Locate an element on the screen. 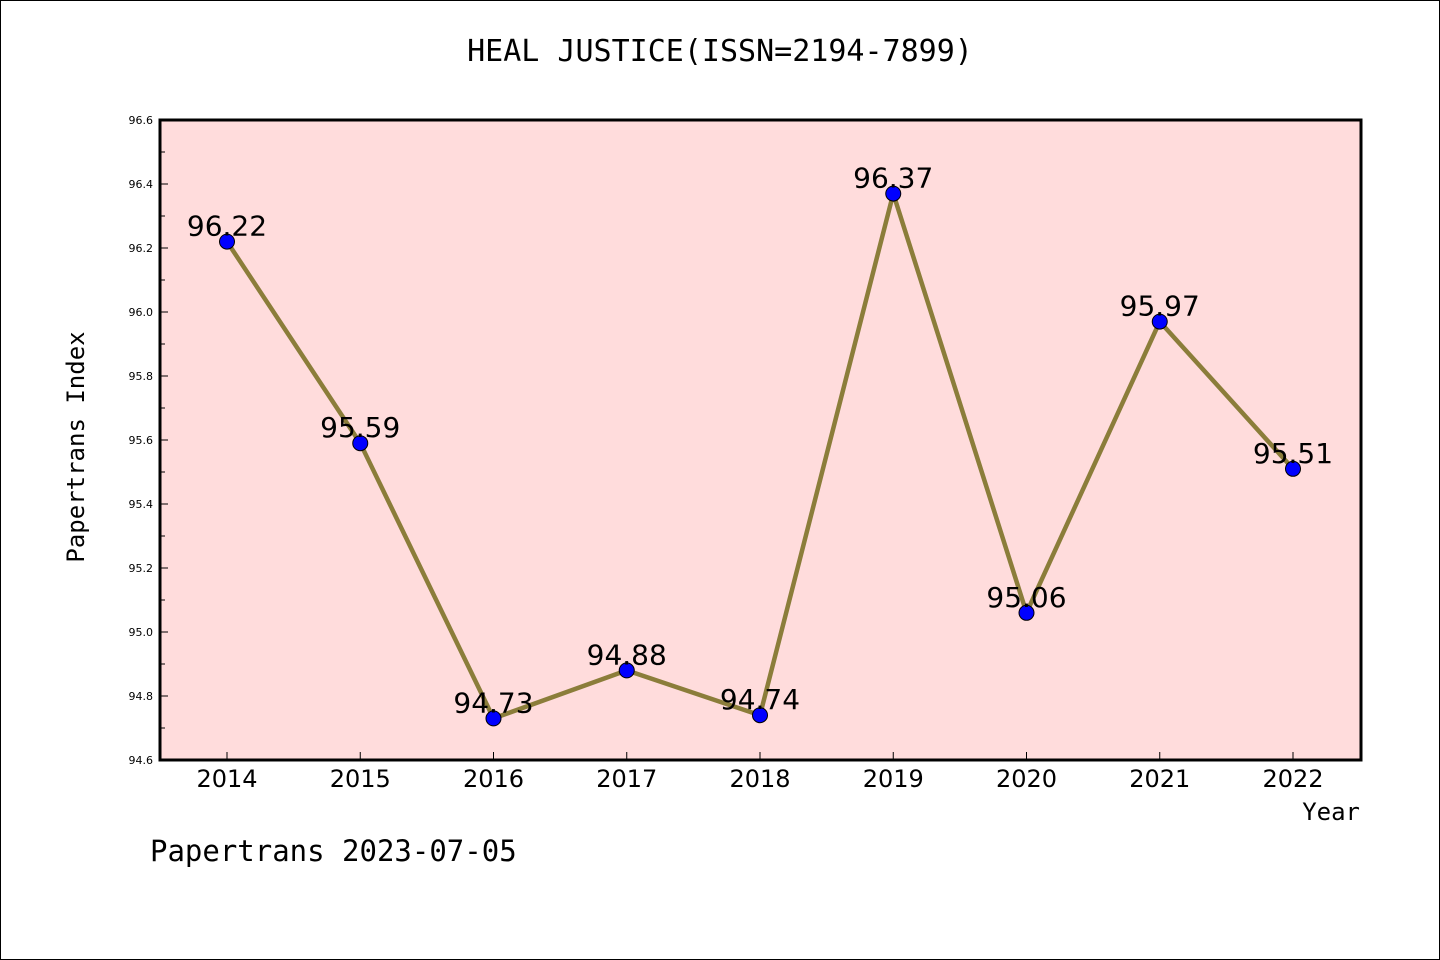 The height and width of the screenshot is (960, 1440). data-label: 96.22 is located at coordinates (227, 226).